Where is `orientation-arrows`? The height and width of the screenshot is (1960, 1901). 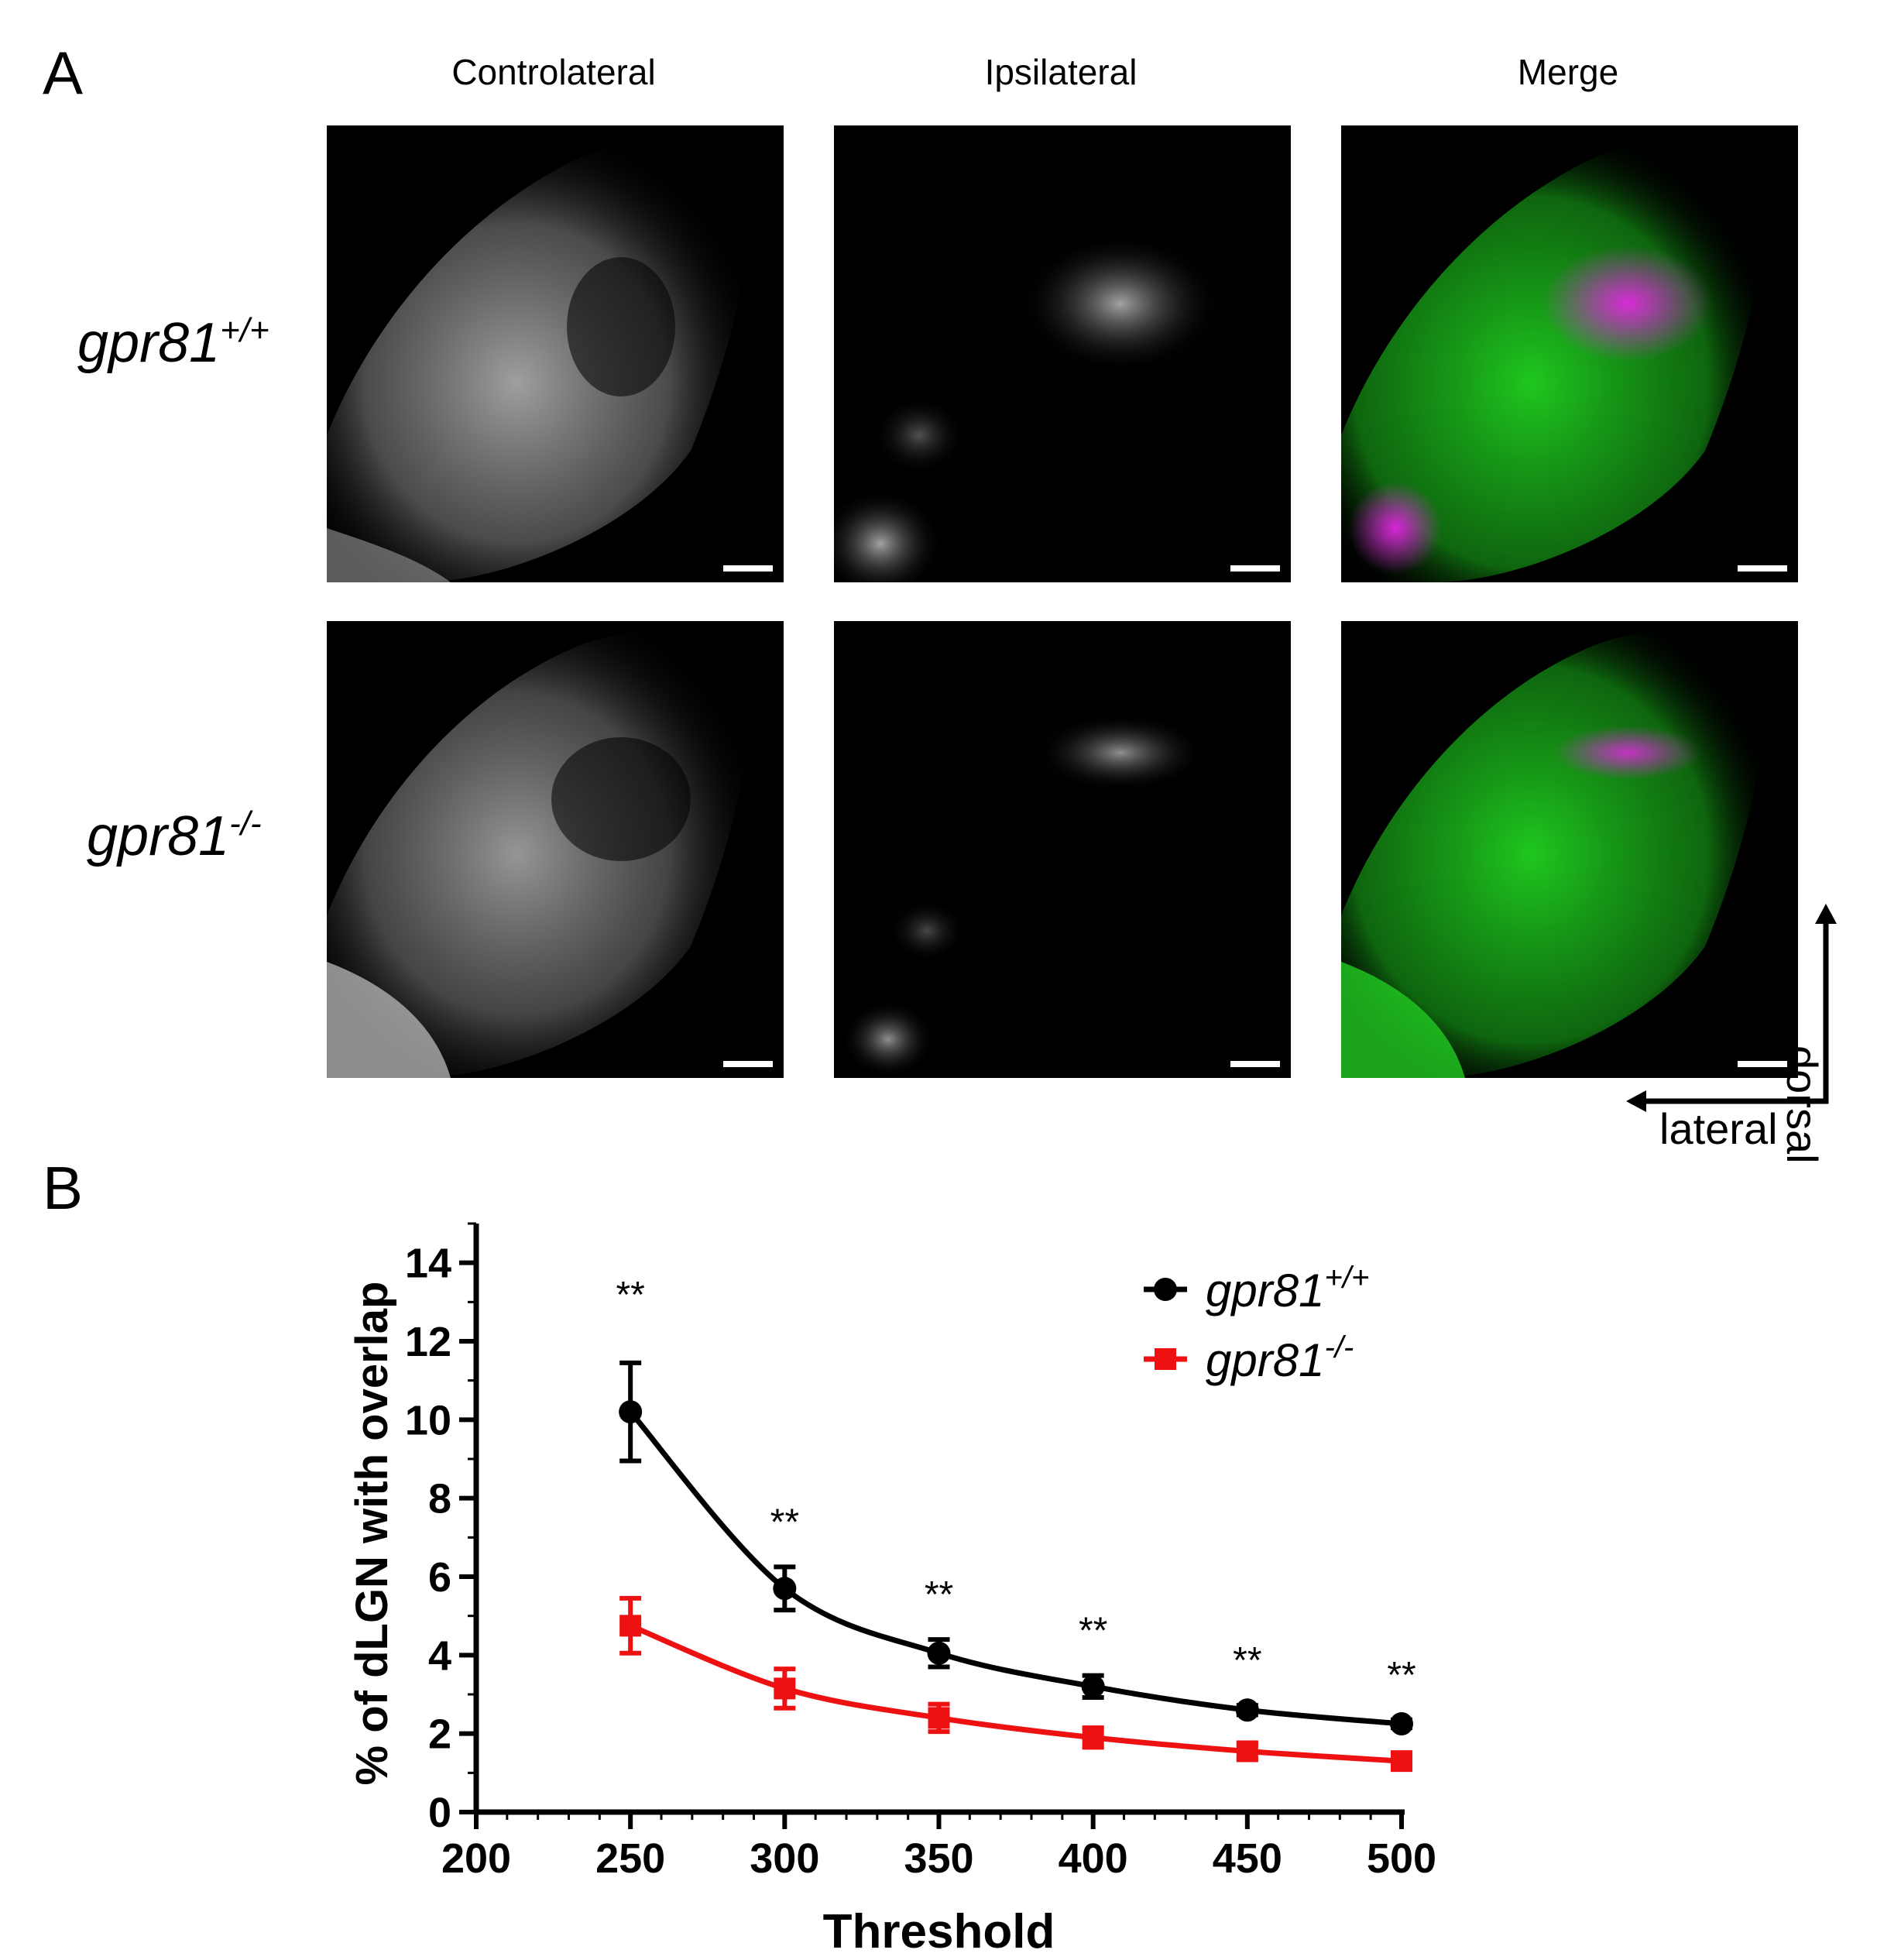 orientation-arrows is located at coordinates (1731, 1008).